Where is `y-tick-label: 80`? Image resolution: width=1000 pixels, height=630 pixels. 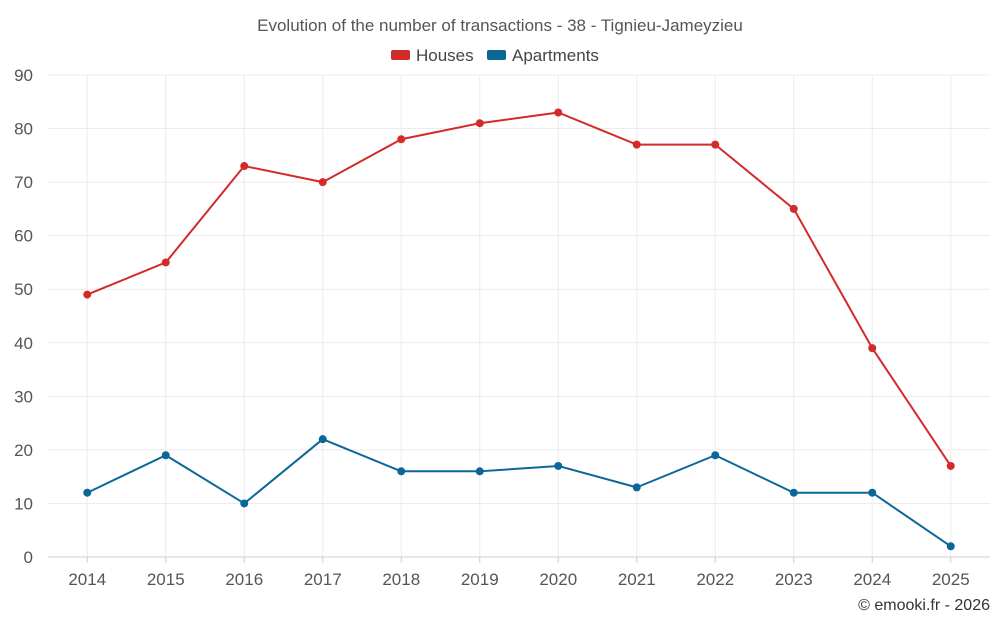 y-tick-label: 80 is located at coordinates (23, 129).